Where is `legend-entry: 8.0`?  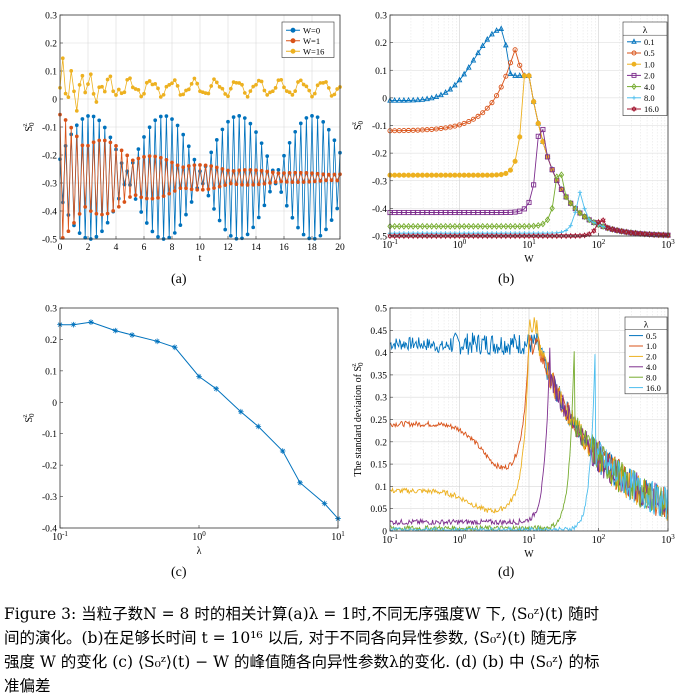 legend-entry: 8.0 is located at coordinates (649, 98).